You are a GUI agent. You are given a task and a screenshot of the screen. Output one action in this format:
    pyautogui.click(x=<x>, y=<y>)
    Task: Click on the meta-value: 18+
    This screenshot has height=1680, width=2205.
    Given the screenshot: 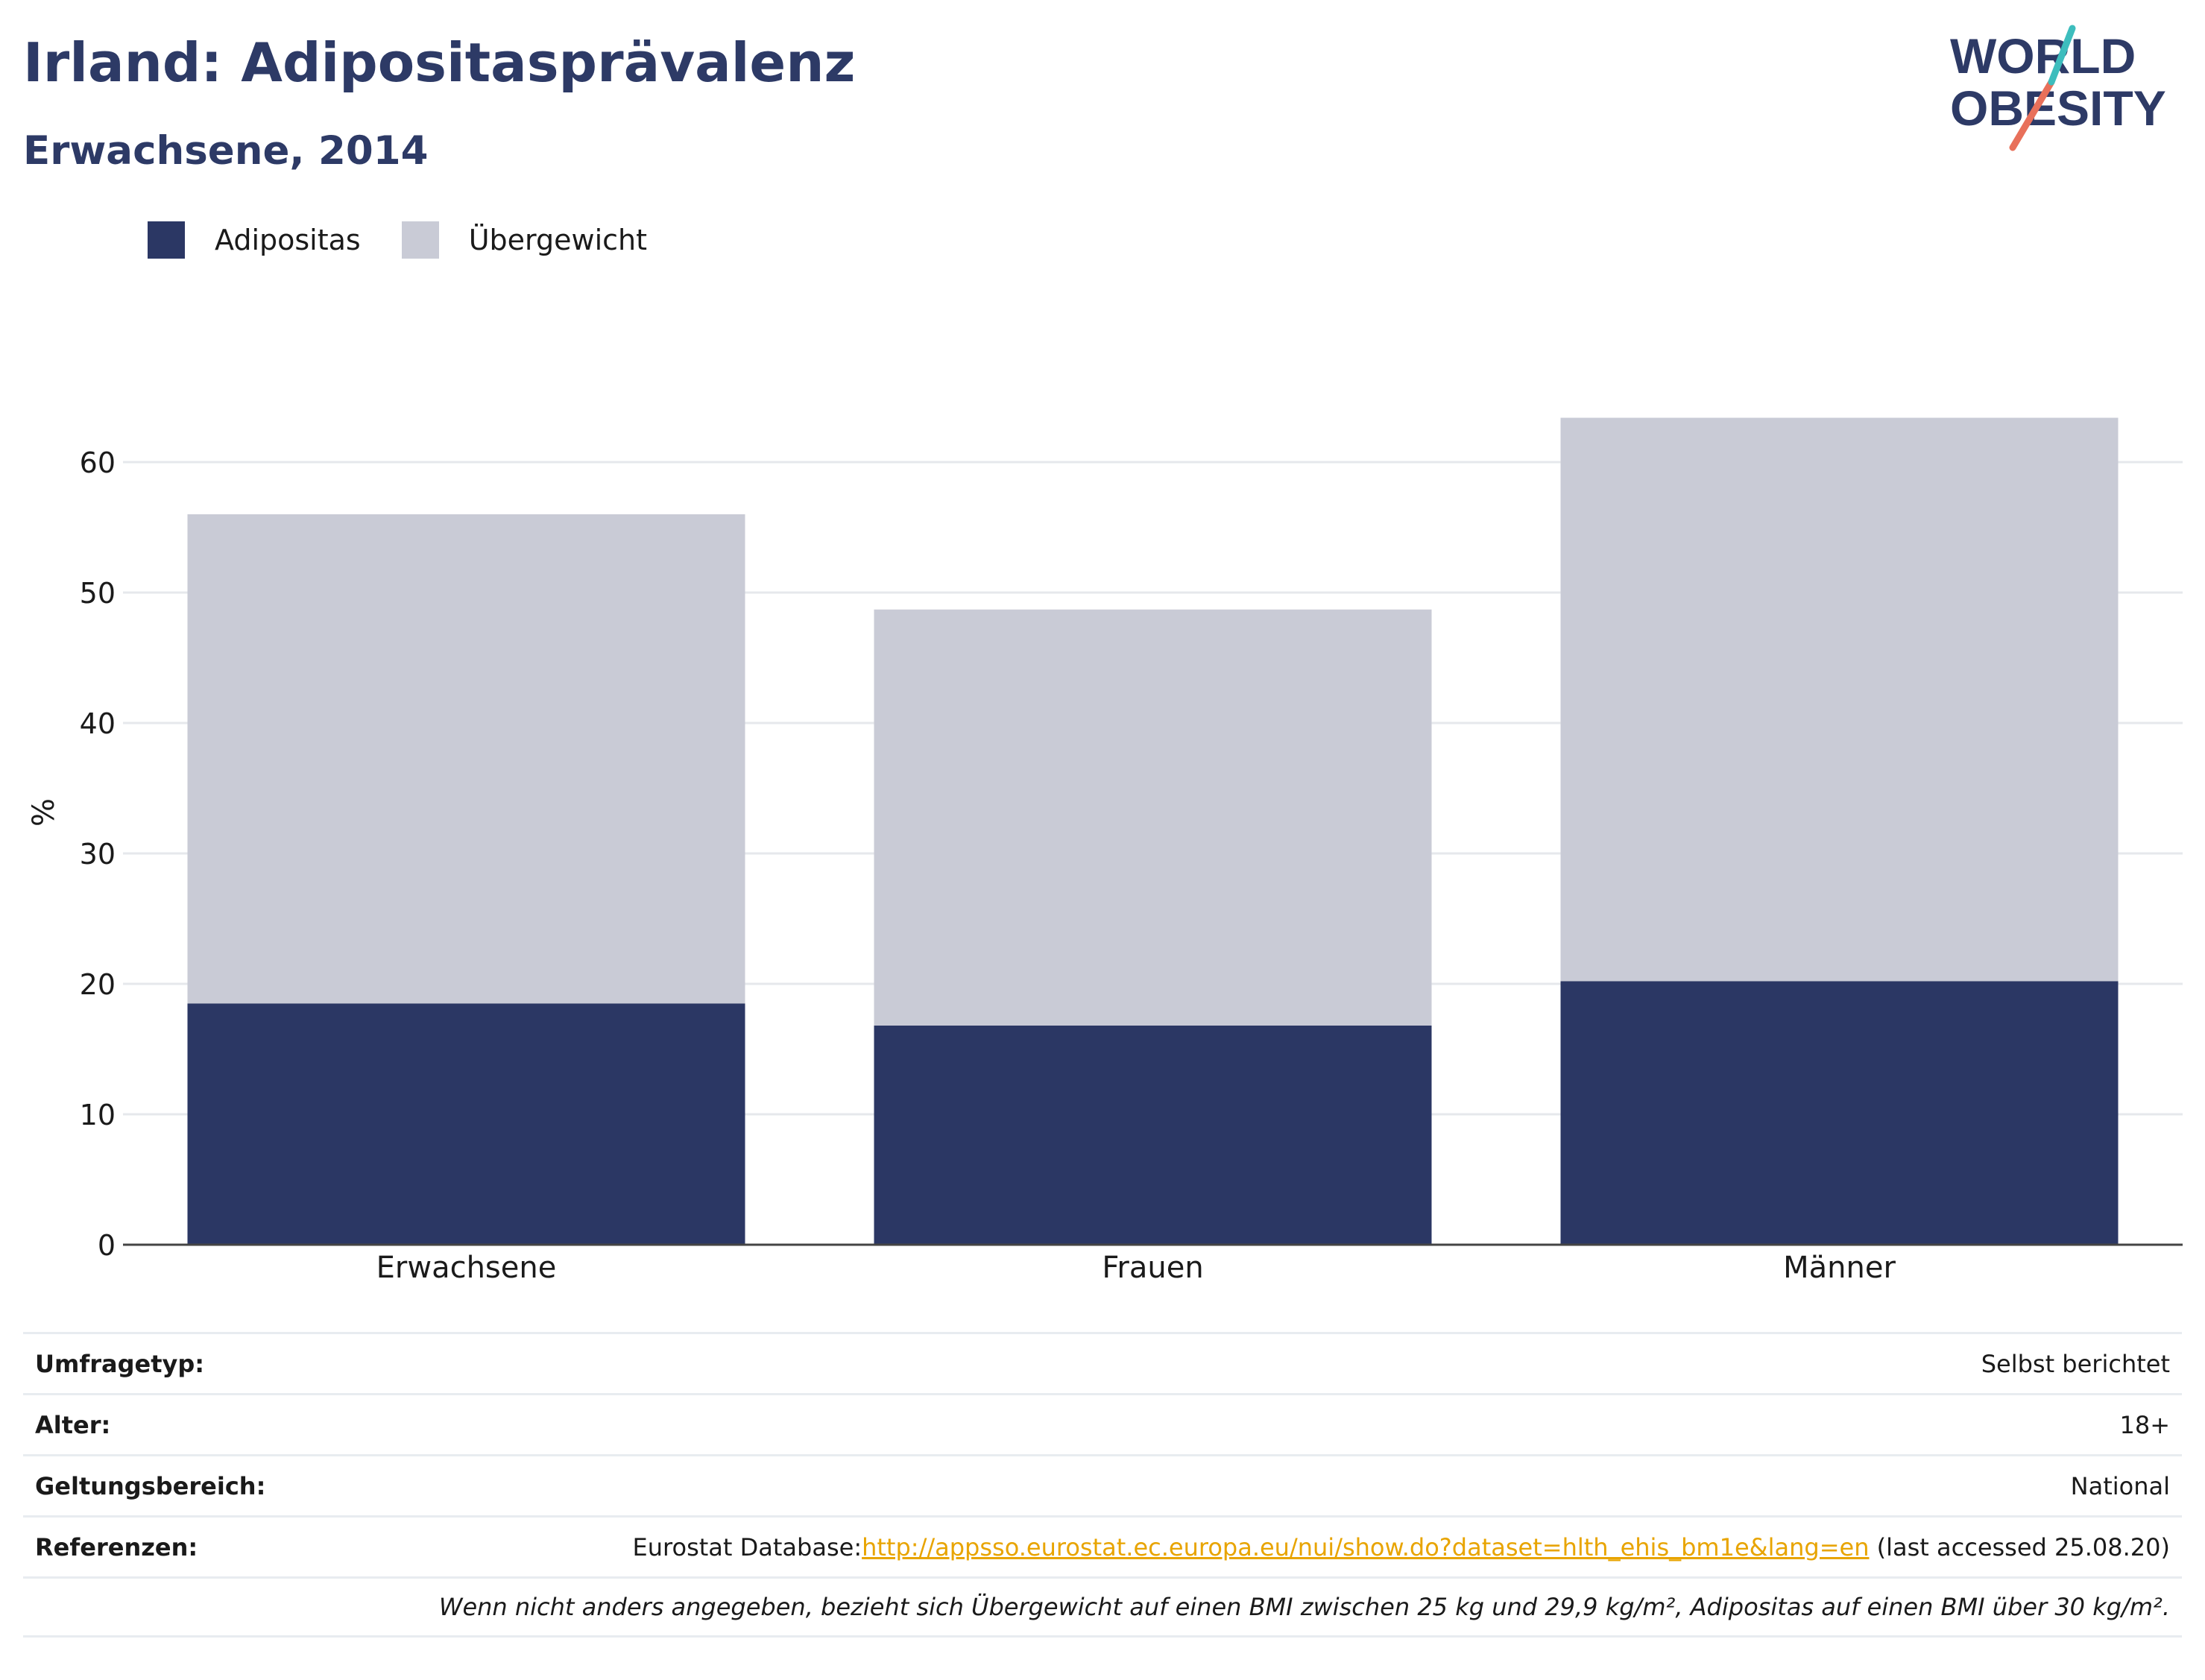 What is the action you would take?
    pyautogui.click(x=2144, y=1424)
    